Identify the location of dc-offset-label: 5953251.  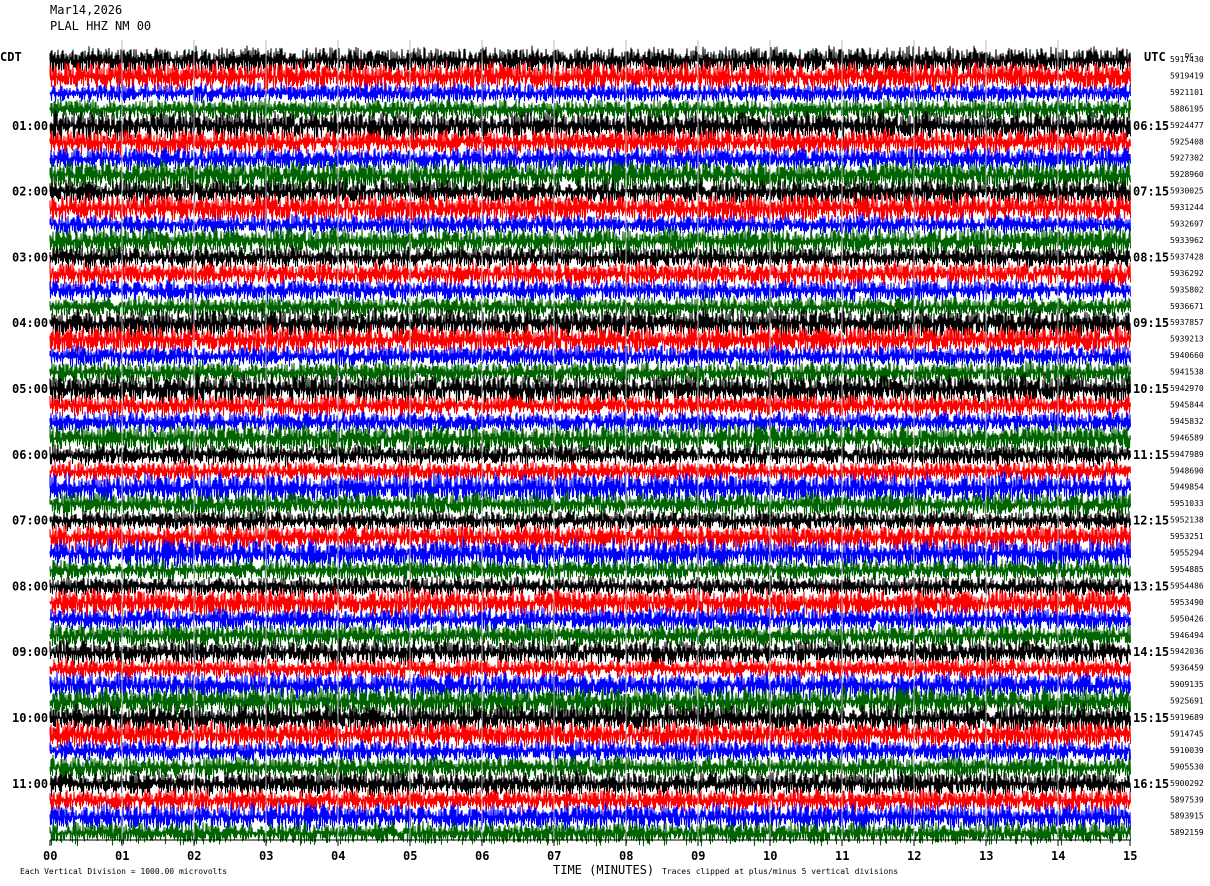
(1187, 536).